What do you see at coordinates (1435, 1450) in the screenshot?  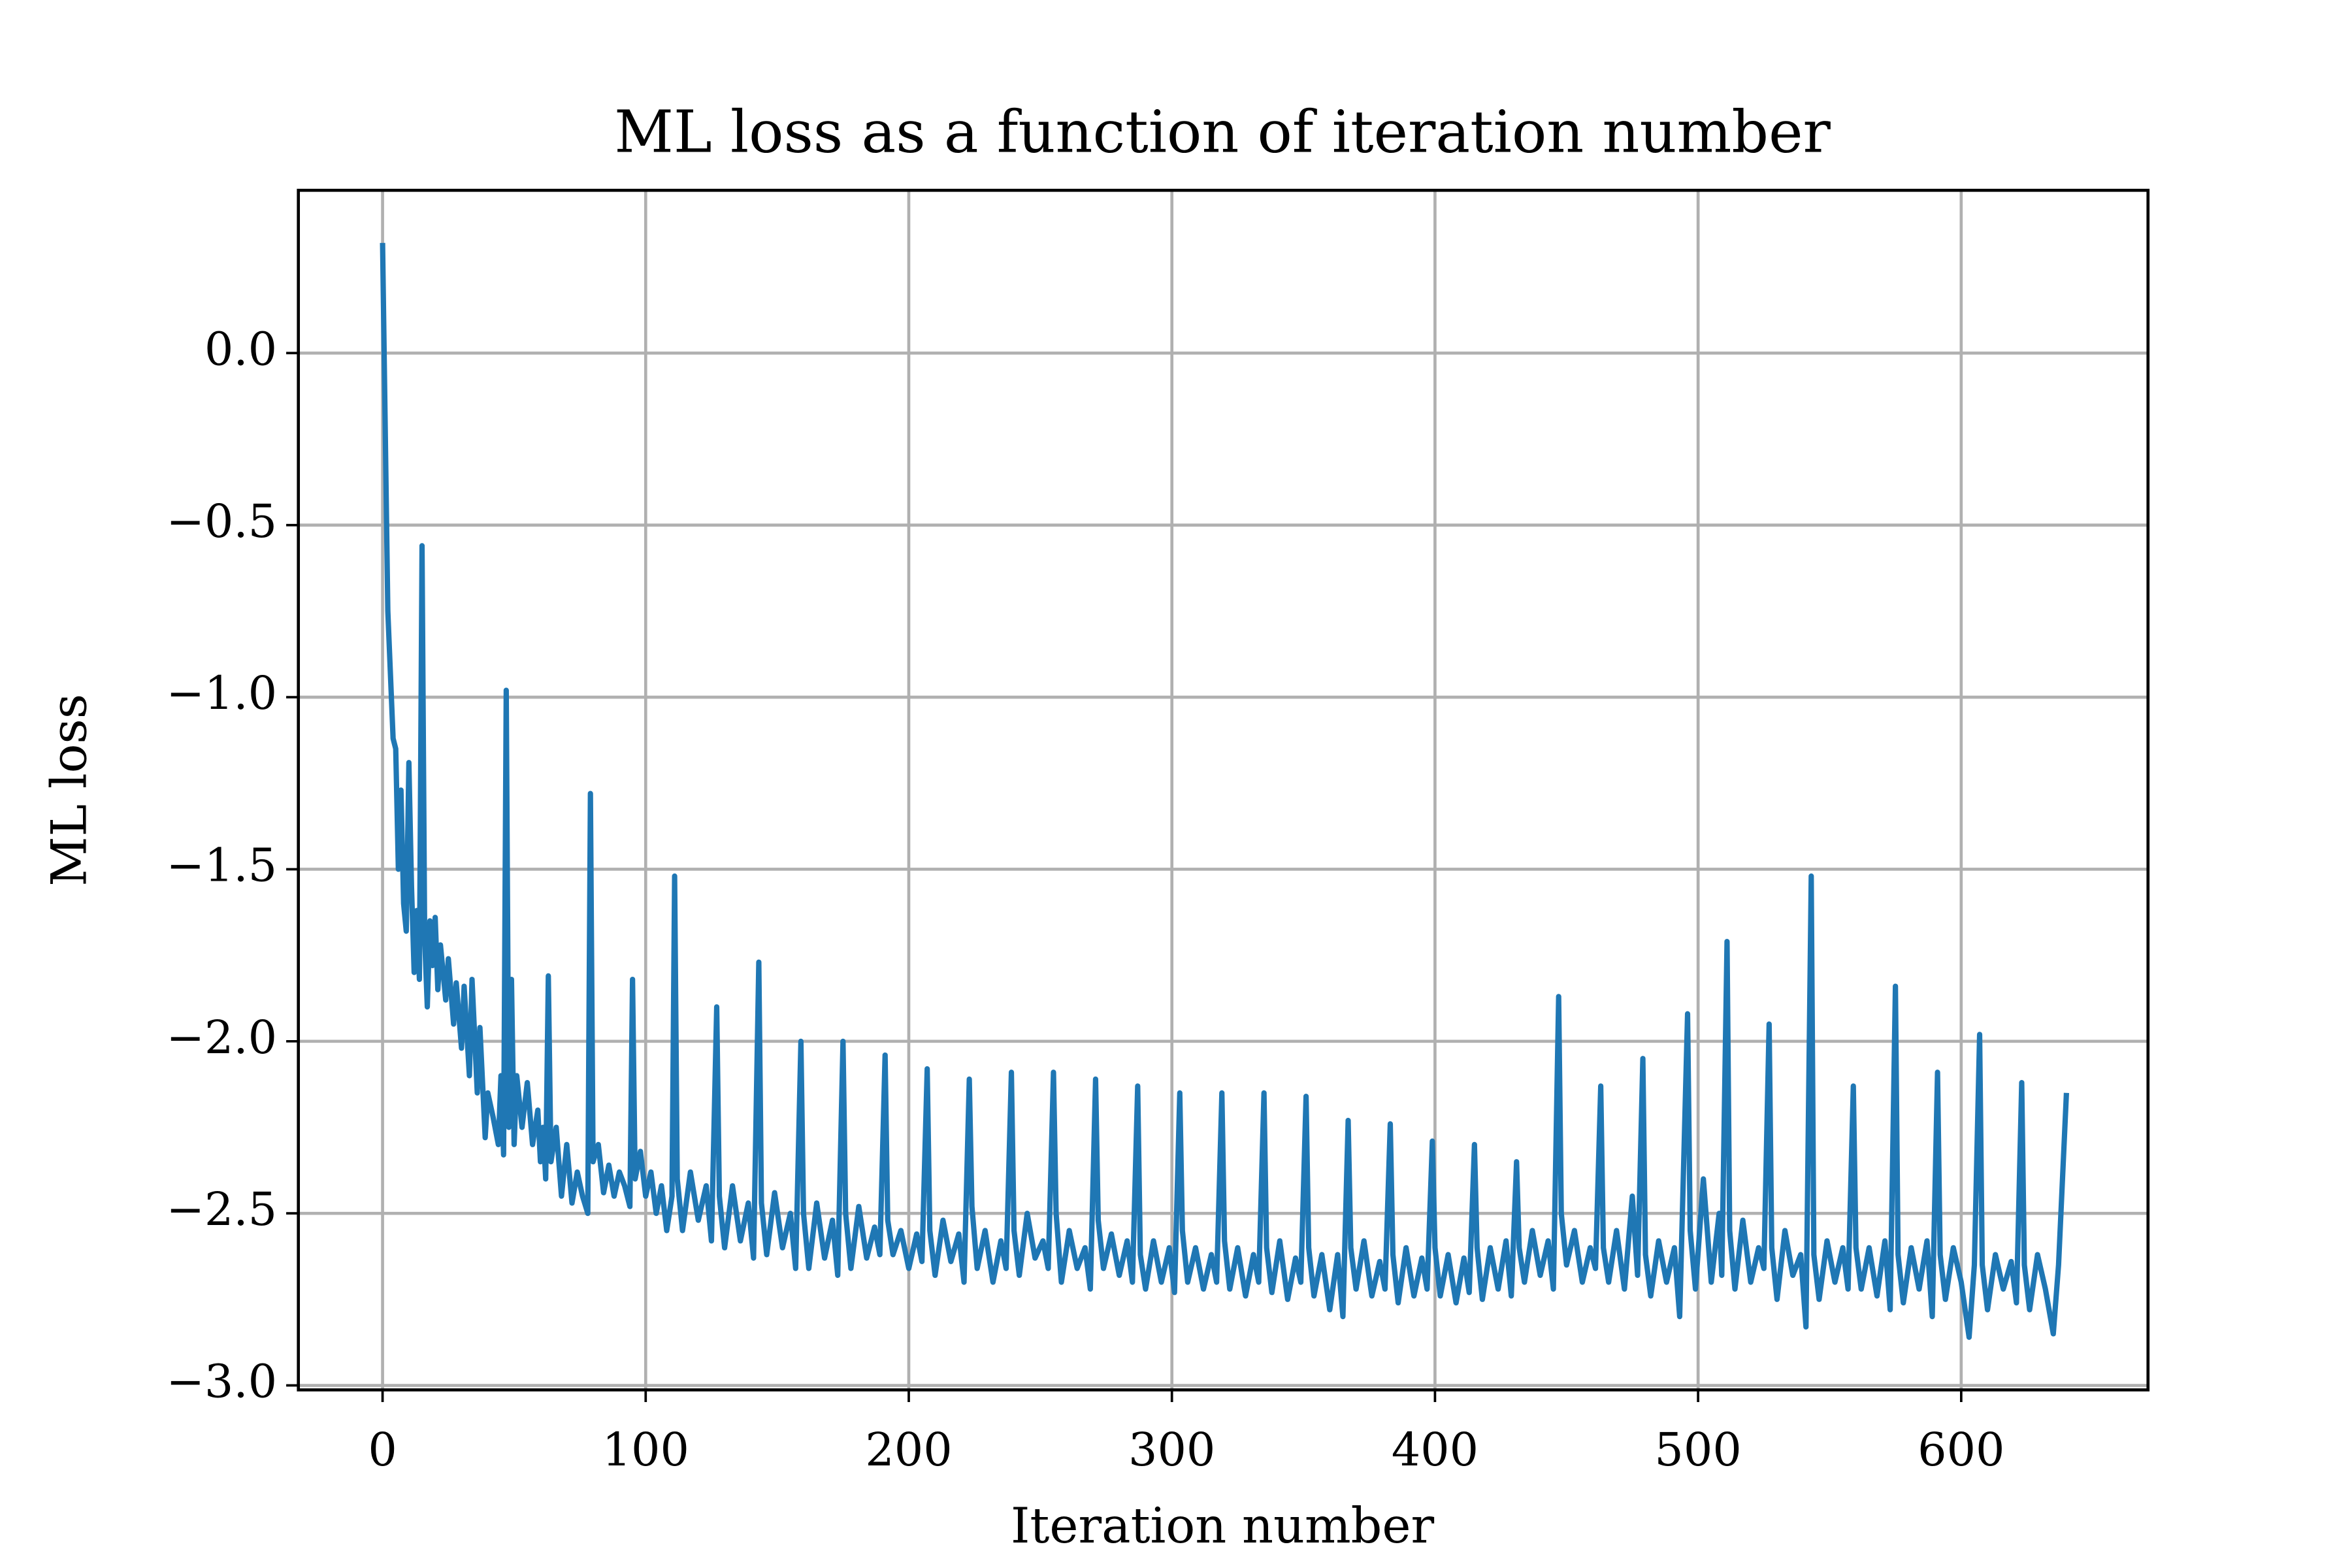 I see `x-tick-label: 400` at bounding box center [1435, 1450].